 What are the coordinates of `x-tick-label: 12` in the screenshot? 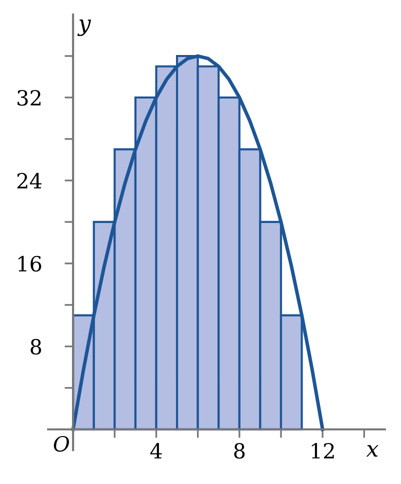 It's located at (323, 450).